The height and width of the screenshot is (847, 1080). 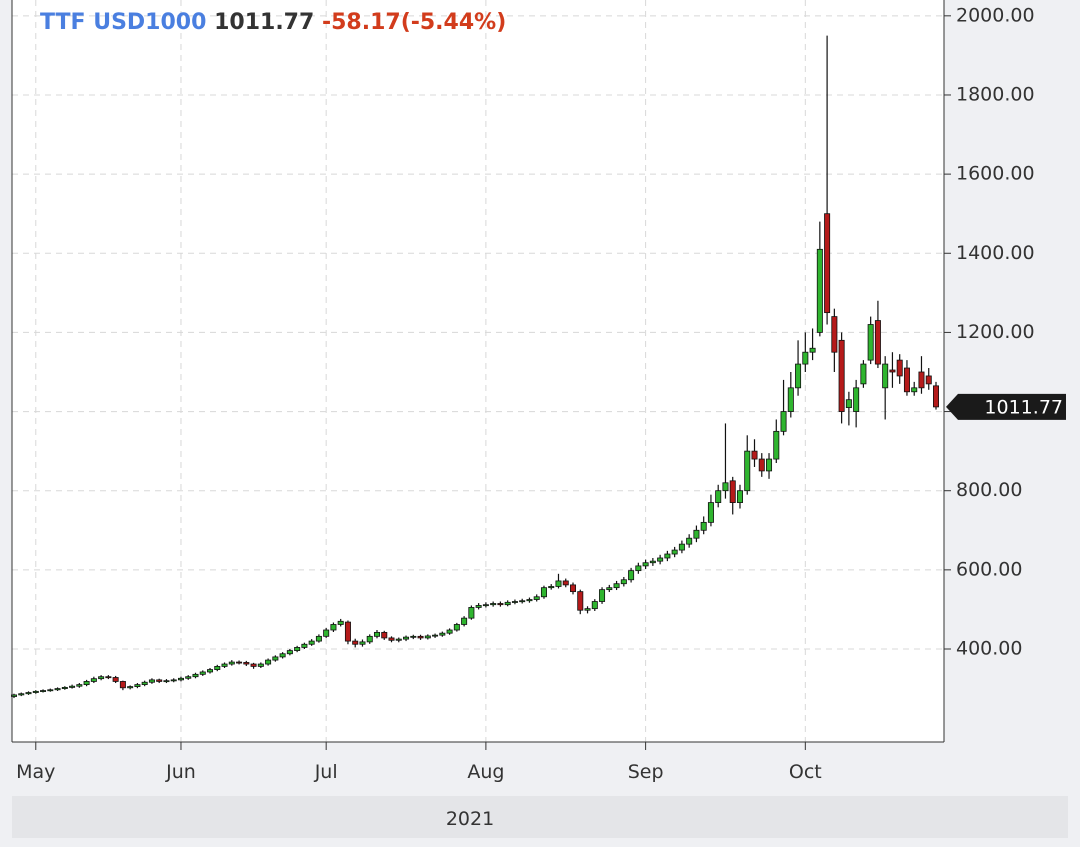 What do you see at coordinates (646, 772) in the screenshot?
I see `x-tick-label: Sep` at bounding box center [646, 772].